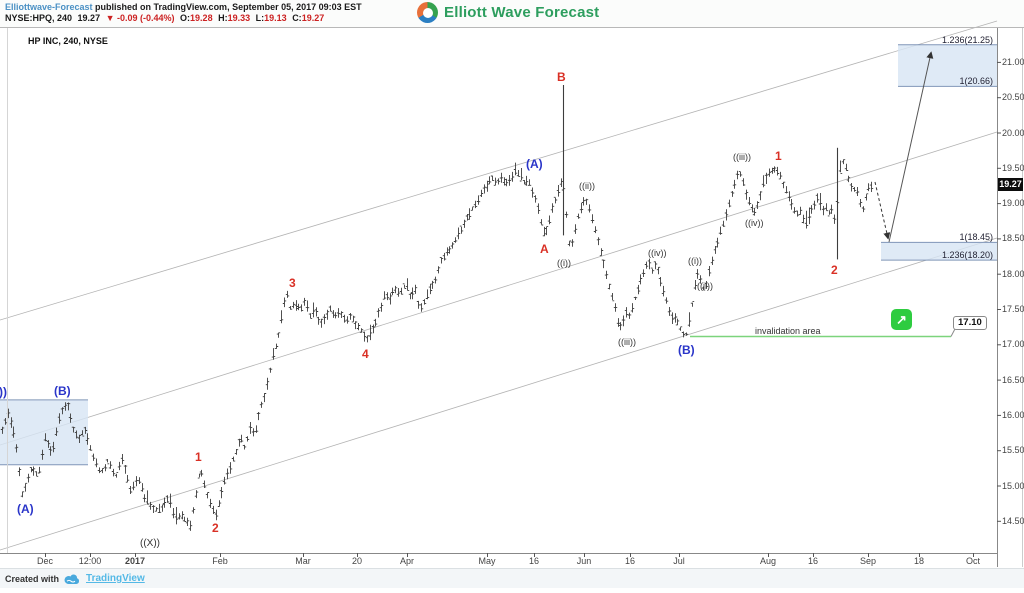 The height and width of the screenshot is (593, 1024). What do you see at coordinates (115, 578) in the screenshot?
I see `tradingview-link: TradingView` at bounding box center [115, 578].